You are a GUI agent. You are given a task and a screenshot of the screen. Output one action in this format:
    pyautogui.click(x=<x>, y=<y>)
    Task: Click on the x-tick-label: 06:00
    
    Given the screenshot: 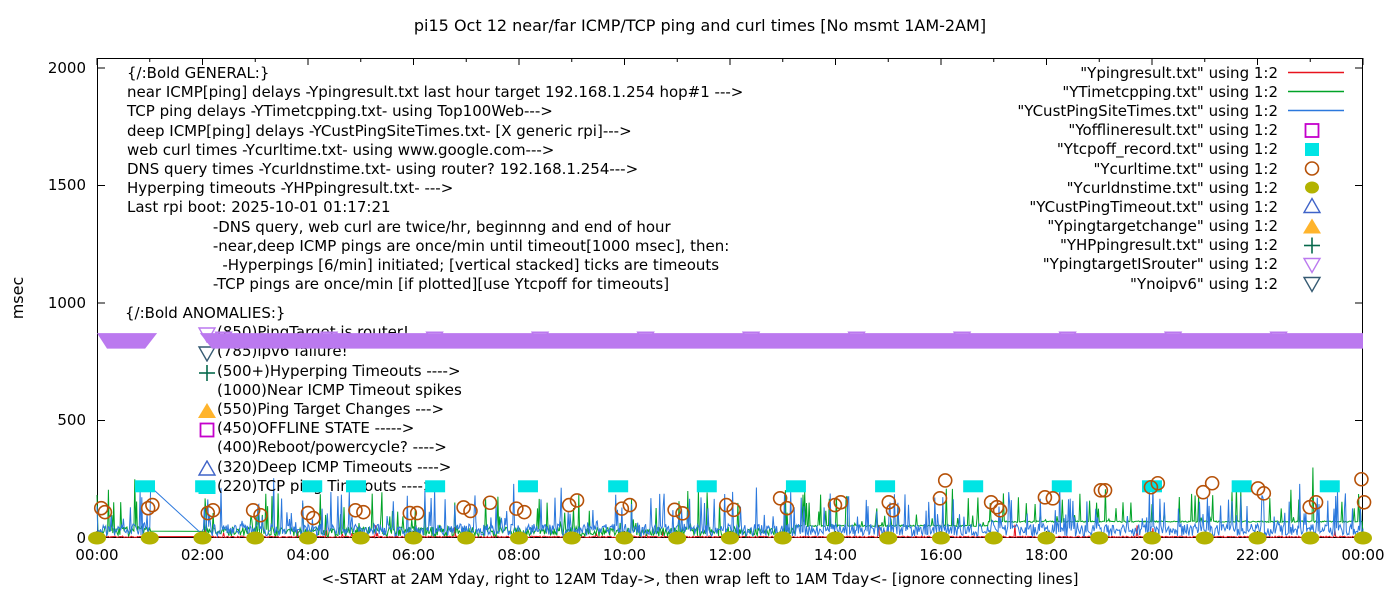 What is the action you would take?
    pyautogui.click(x=413, y=555)
    